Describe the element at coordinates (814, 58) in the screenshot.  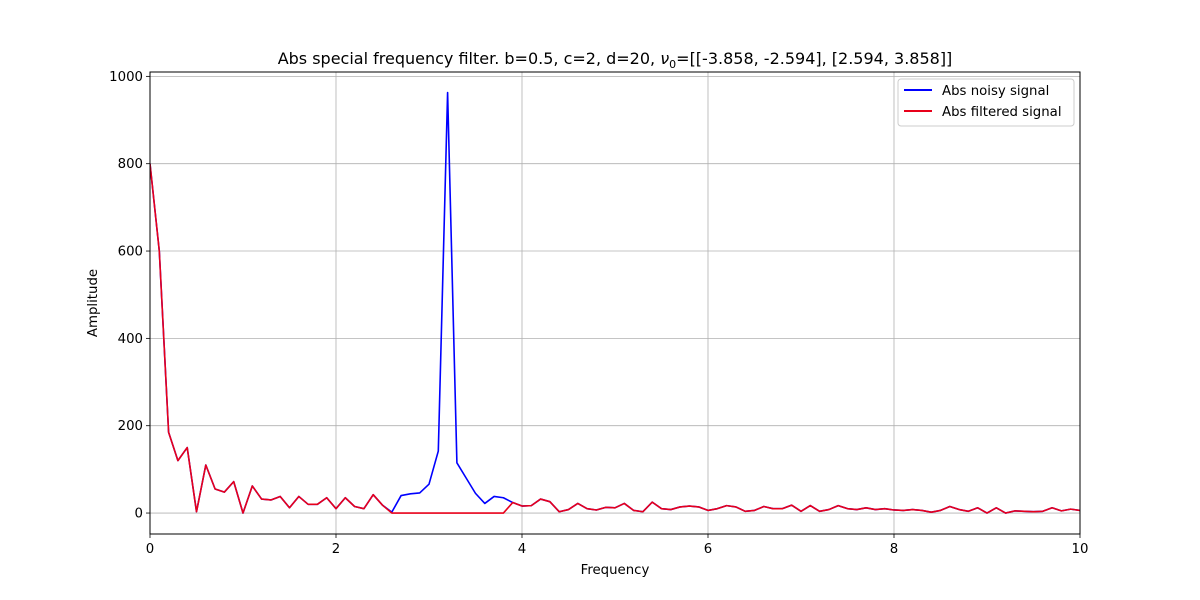
I see `title-suffix: =[[-3.858, -2.594], [2.594, 3.858]]` at that location.